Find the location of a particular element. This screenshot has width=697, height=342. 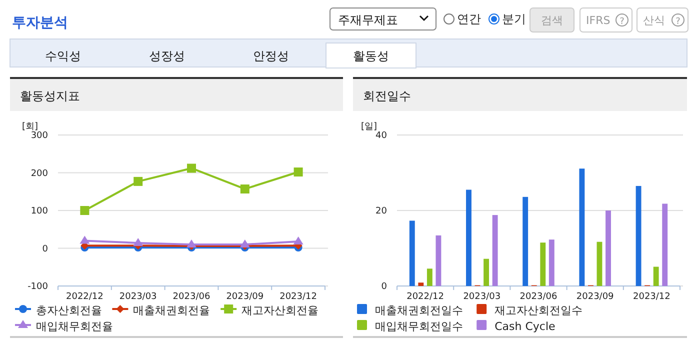

y-tick-label: -100 is located at coordinates (38, 287).